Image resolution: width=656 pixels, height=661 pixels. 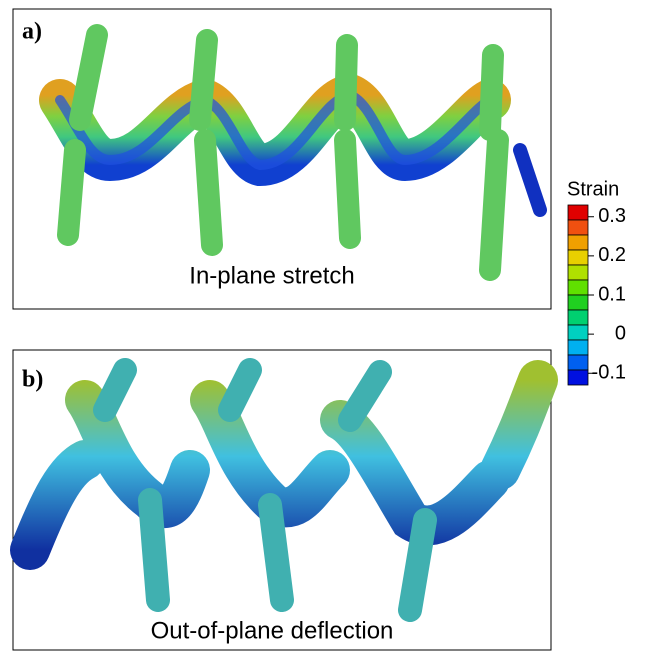 I want to click on panel-caption: Out-of-plane deflection, so click(x=272, y=630).